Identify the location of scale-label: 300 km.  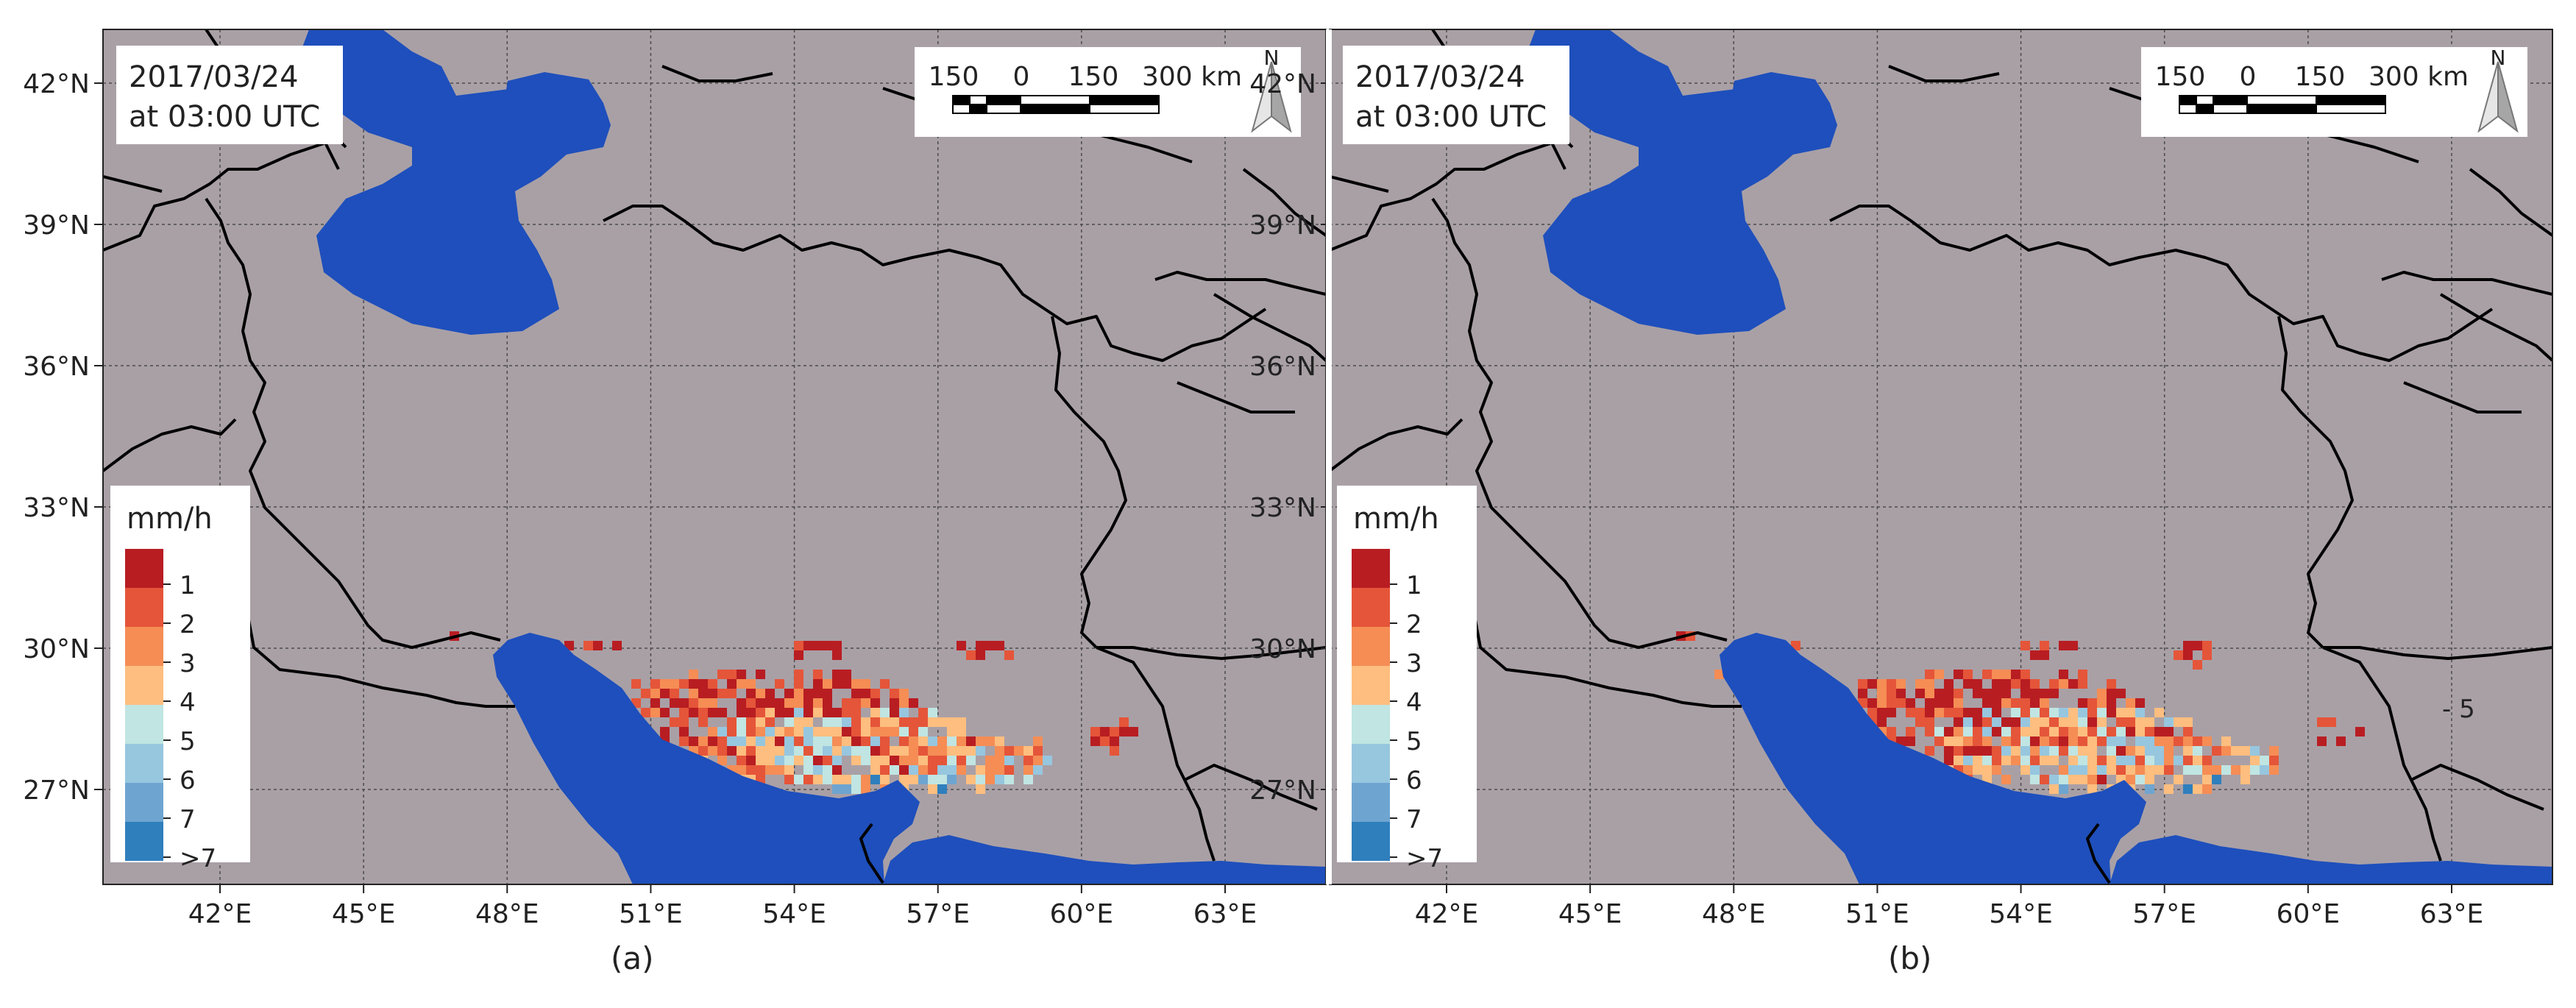
(1192, 77).